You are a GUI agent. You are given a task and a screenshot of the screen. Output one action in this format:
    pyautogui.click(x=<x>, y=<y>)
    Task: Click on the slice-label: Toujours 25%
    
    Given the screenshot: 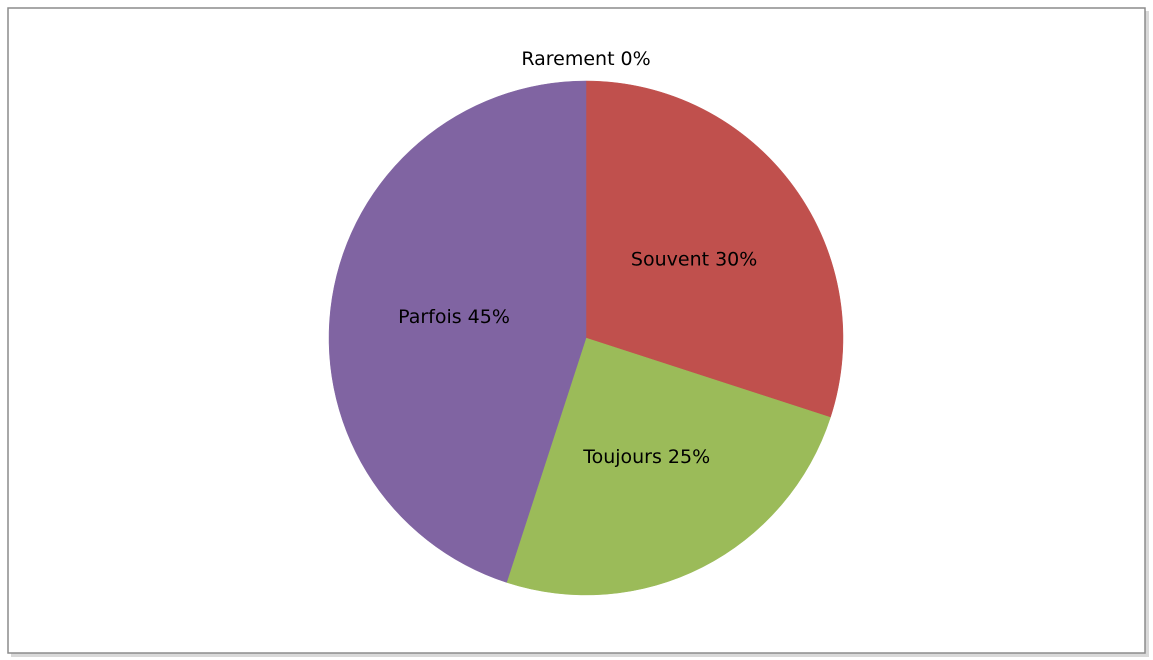 What is the action you would take?
    pyautogui.click(x=646, y=457)
    